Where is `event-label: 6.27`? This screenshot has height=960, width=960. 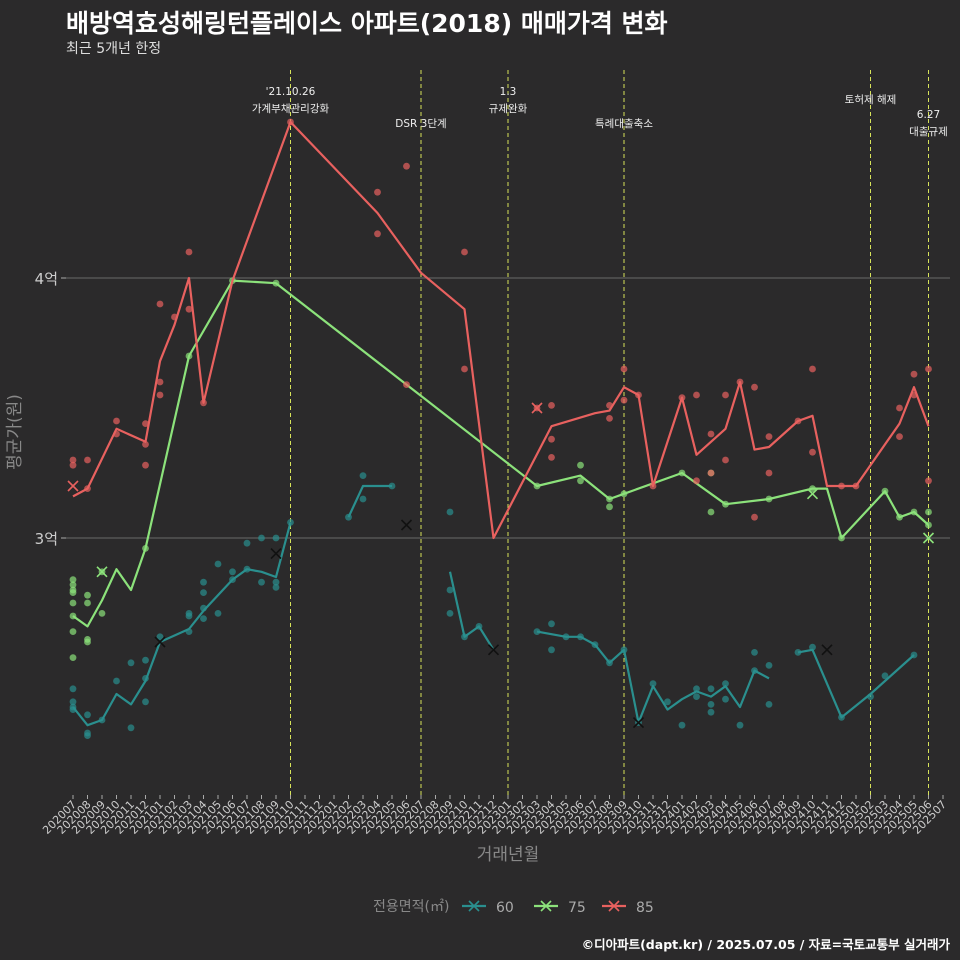 event-label: 6.27 is located at coordinates (928, 115).